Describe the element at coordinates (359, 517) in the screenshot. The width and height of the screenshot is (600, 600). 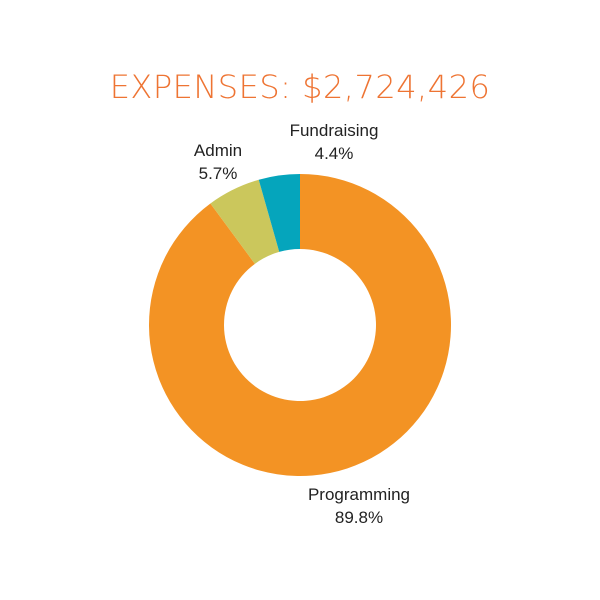
I see `slice-value-programming: 89.8%` at that location.